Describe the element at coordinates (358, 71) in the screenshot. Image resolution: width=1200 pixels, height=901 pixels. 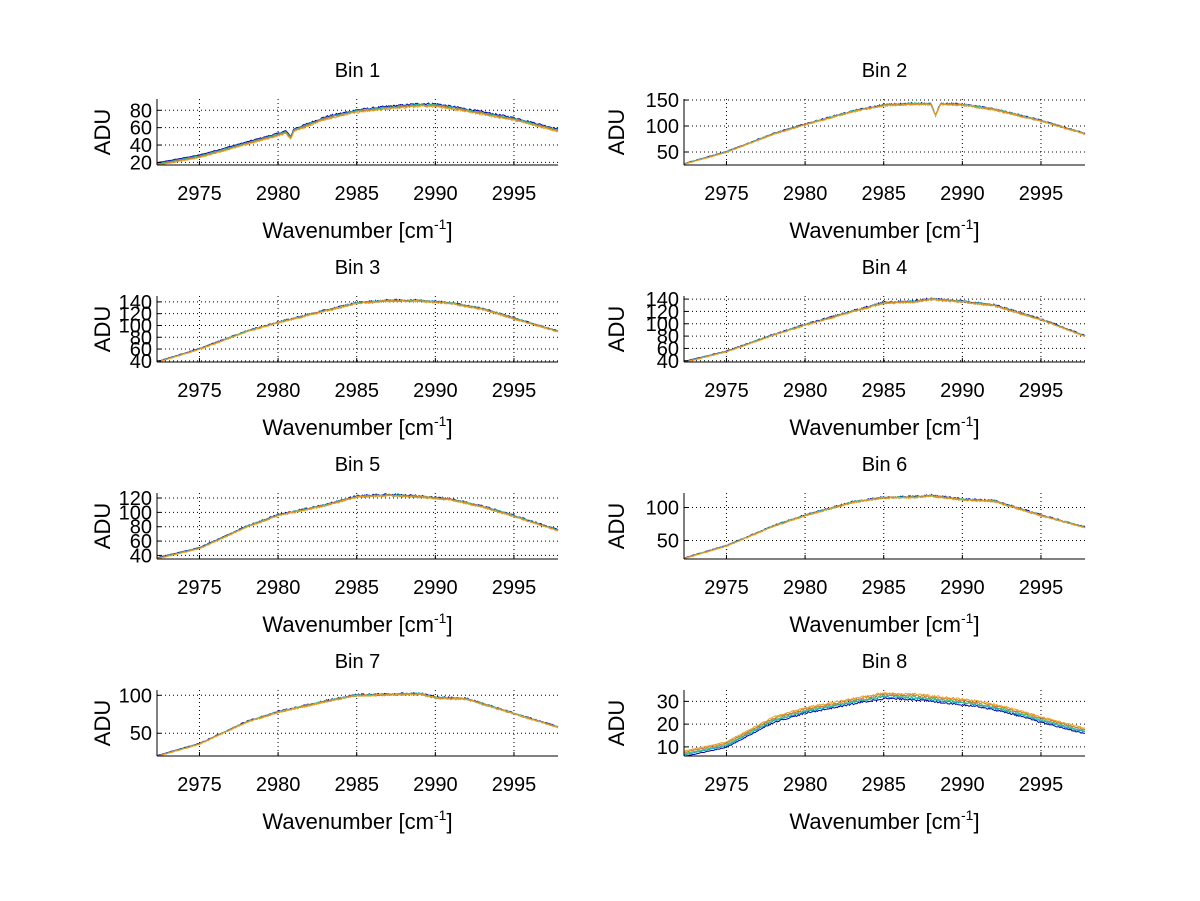
I see `subplot-title: Bin 1` at that location.